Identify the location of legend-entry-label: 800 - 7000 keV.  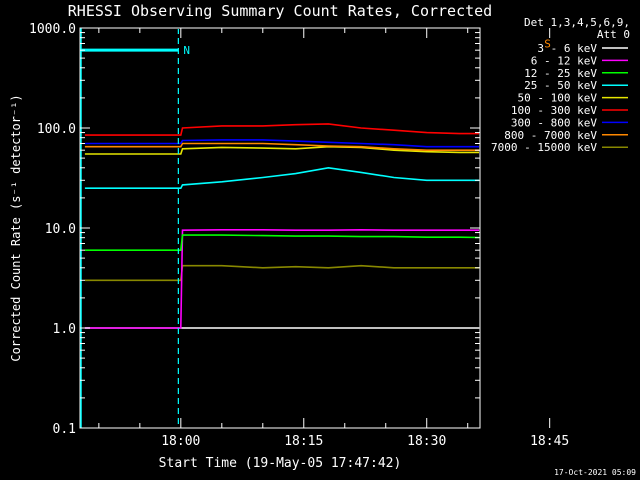
(550, 135).